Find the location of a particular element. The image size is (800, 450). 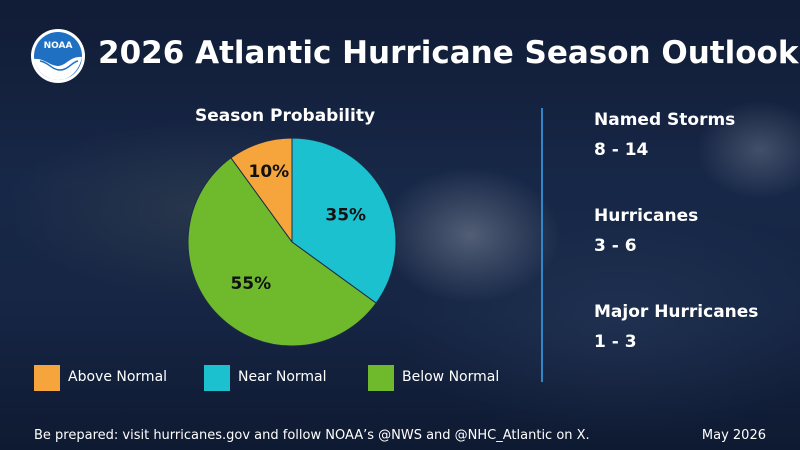

pie-chart: 10% 35% 55% is located at coordinates (292, 242).